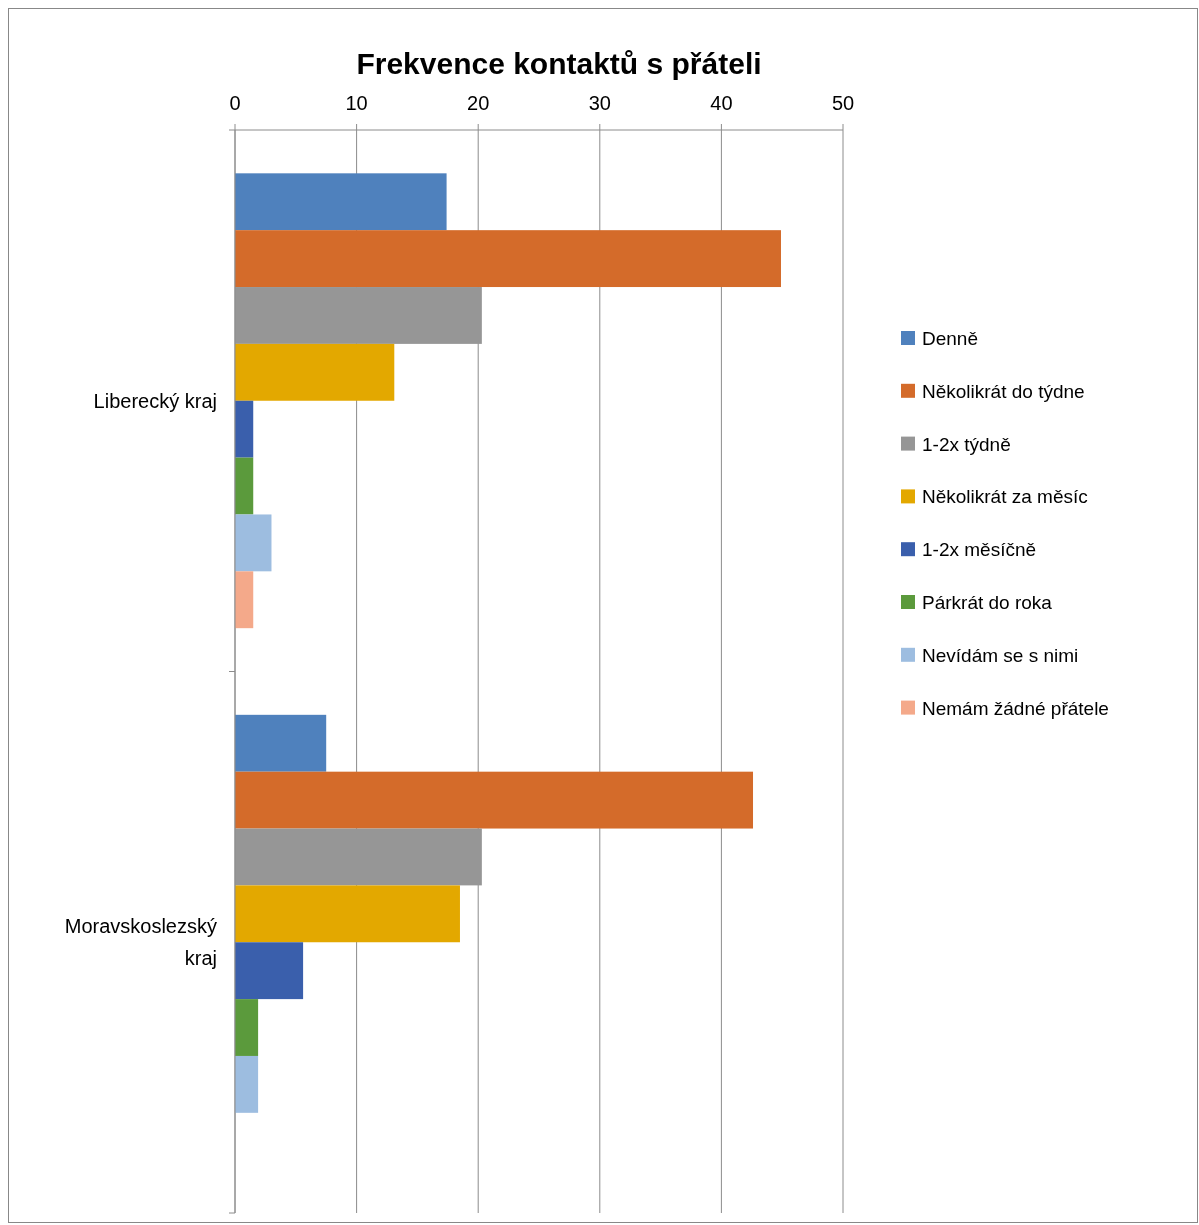 The image size is (1199, 1225). Describe the element at coordinates (478, 103) in the screenshot. I see `x-tick-label: 20` at that location.